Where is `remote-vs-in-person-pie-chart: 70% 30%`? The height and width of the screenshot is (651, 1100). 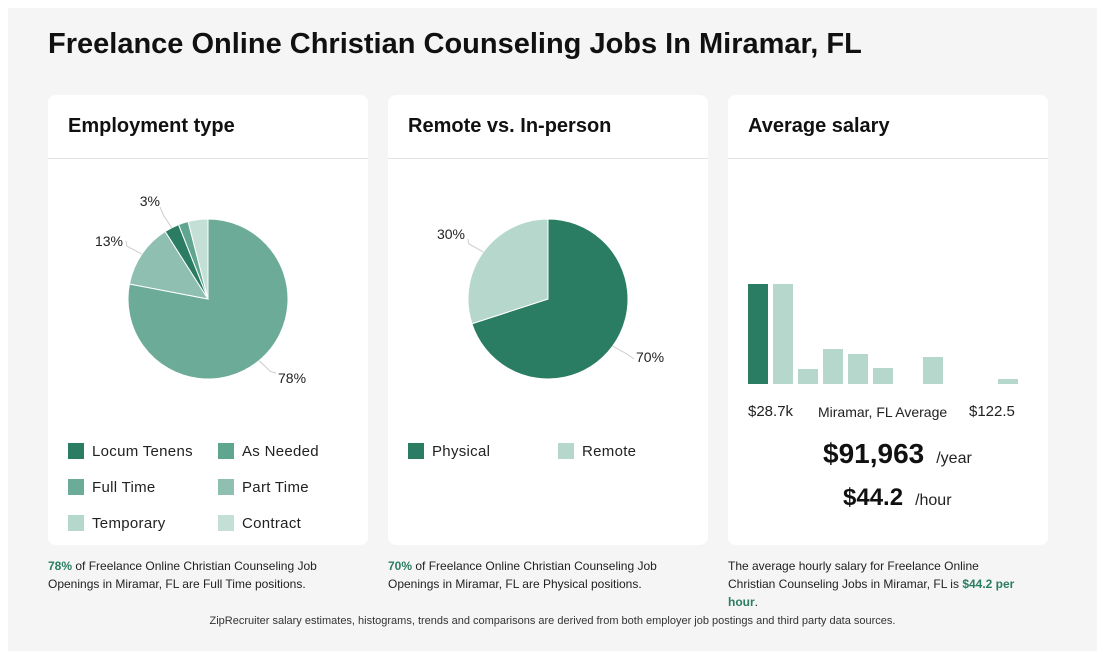
remote-vs-in-person-pie-chart: 70% 30% is located at coordinates (550, 299).